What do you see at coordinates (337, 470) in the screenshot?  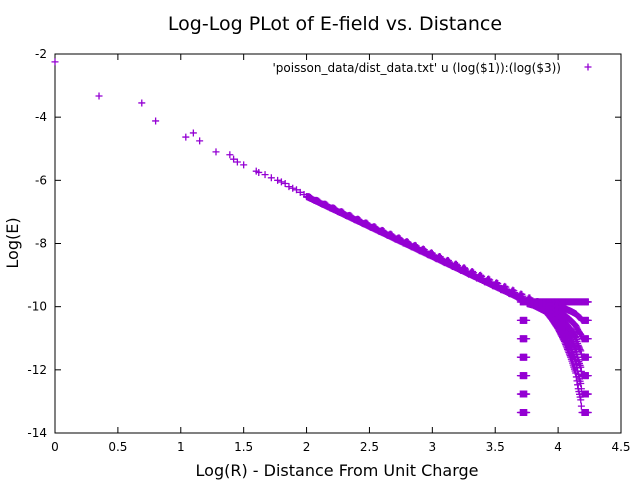 I see `x-axis-label: Log(R) - Distance From Unit Charge` at bounding box center [337, 470].